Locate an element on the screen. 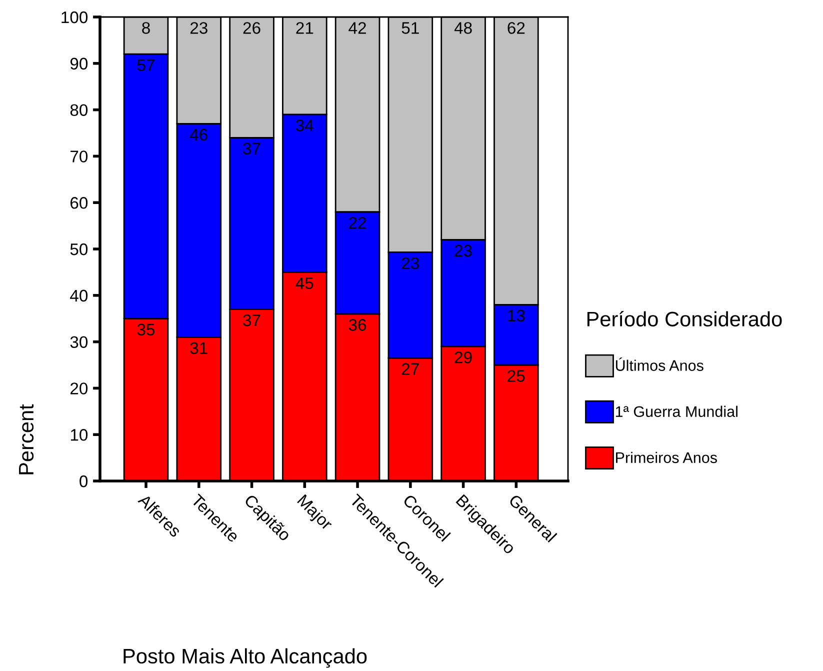  data-label: 26 is located at coordinates (251, 28).